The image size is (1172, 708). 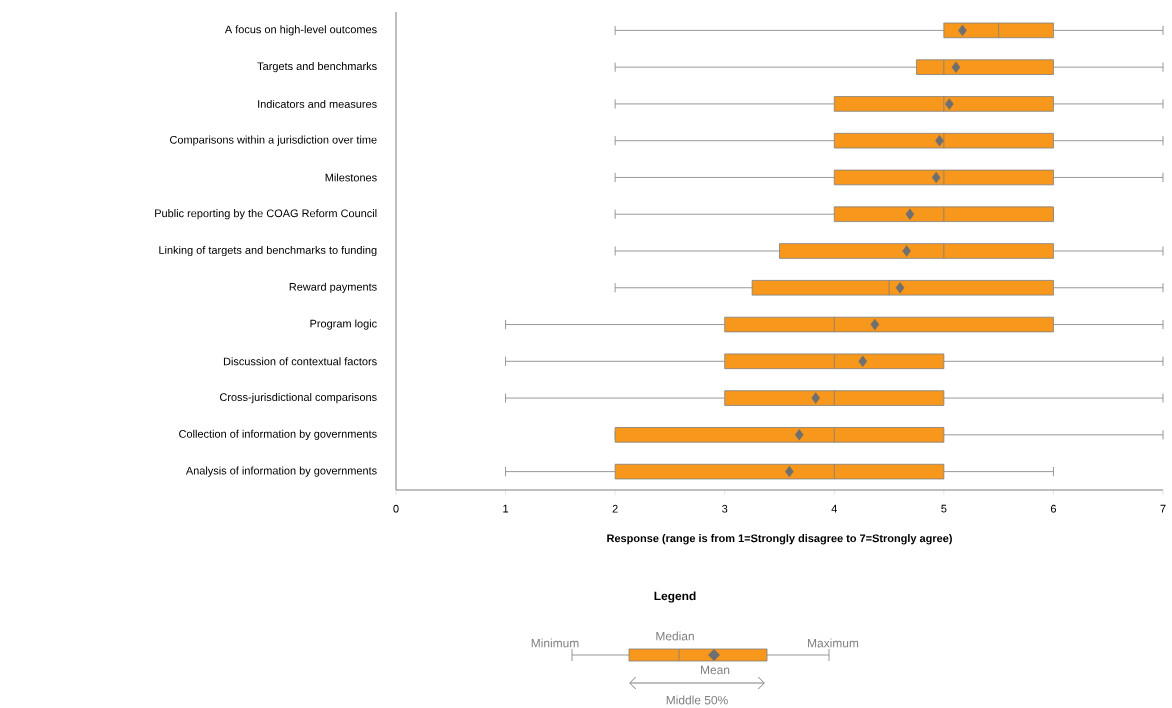 What do you see at coordinates (273, 140) in the screenshot?
I see `y-tick-label: Comparisons within a jurisdiction over time` at bounding box center [273, 140].